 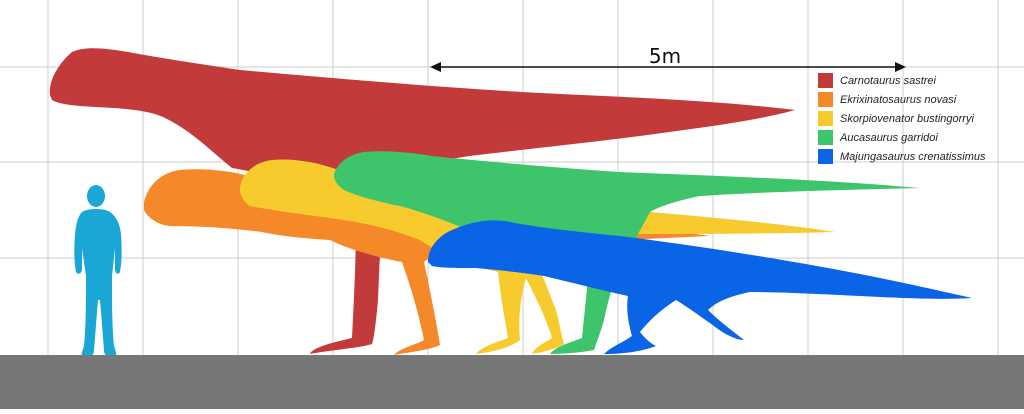 I want to click on legend-item-skorpiovenator: Skorpiovenator bustingorryi, so click(x=918, y=118).